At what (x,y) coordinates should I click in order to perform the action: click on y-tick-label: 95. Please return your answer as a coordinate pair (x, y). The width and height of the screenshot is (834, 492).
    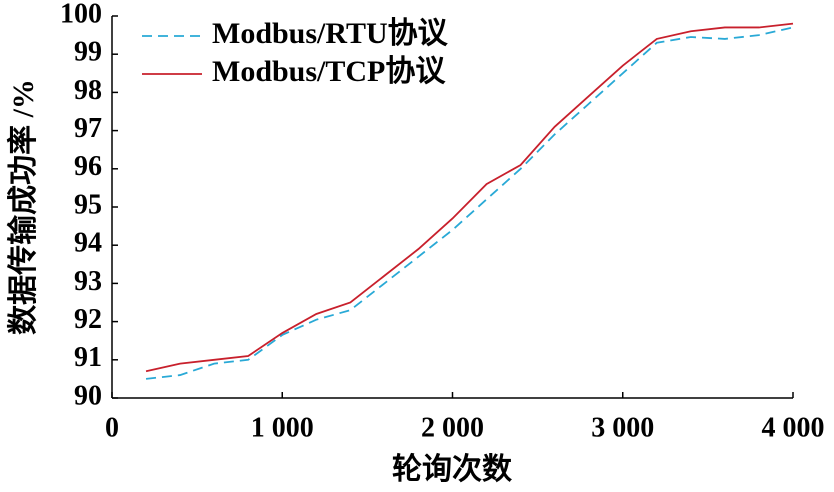
    Looking at the image, I should click on (88, 204).